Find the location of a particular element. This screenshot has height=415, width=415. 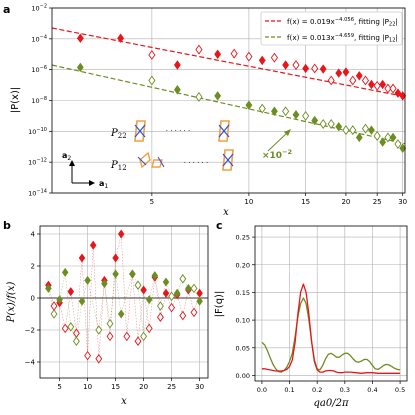

inset-p22-bond-left is located at coordinates (140, 131).